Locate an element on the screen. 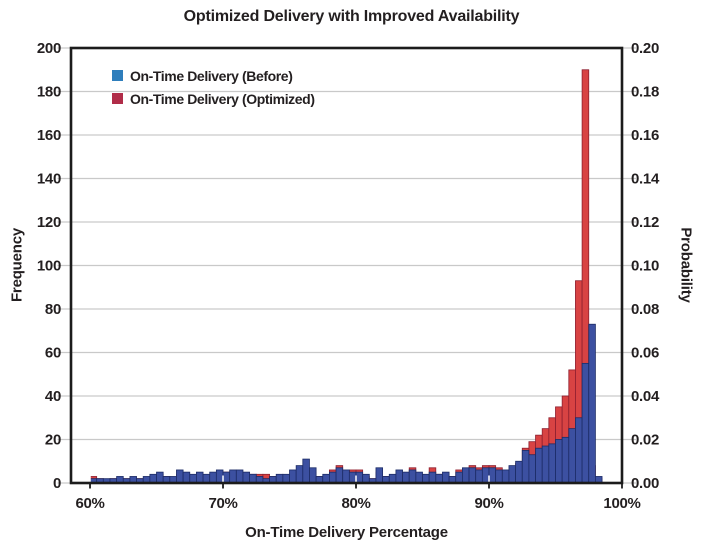 The height and width of the screenshot is (555, 703). legend-label-before: On-Time Delivery (Before) is located at coordinates (211, 75).